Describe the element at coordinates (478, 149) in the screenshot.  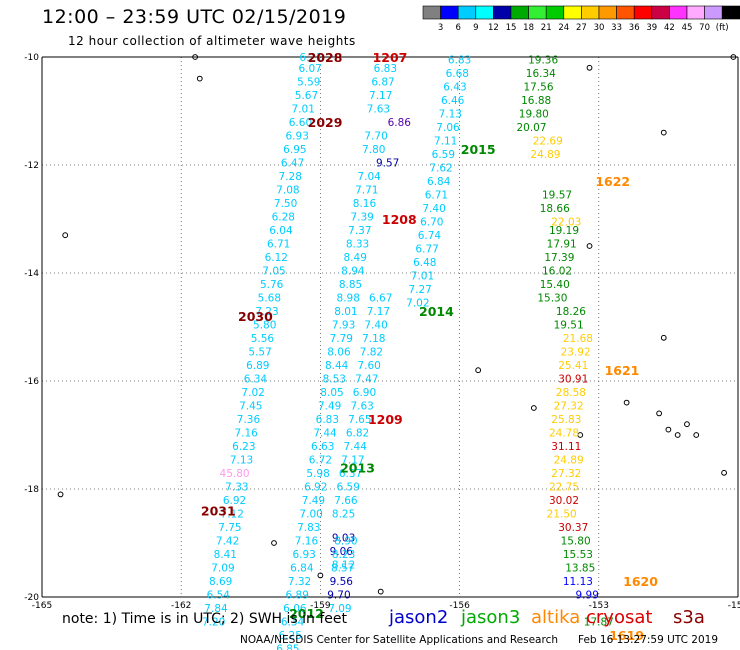
I see `pass-time-label: 2015` at that location.